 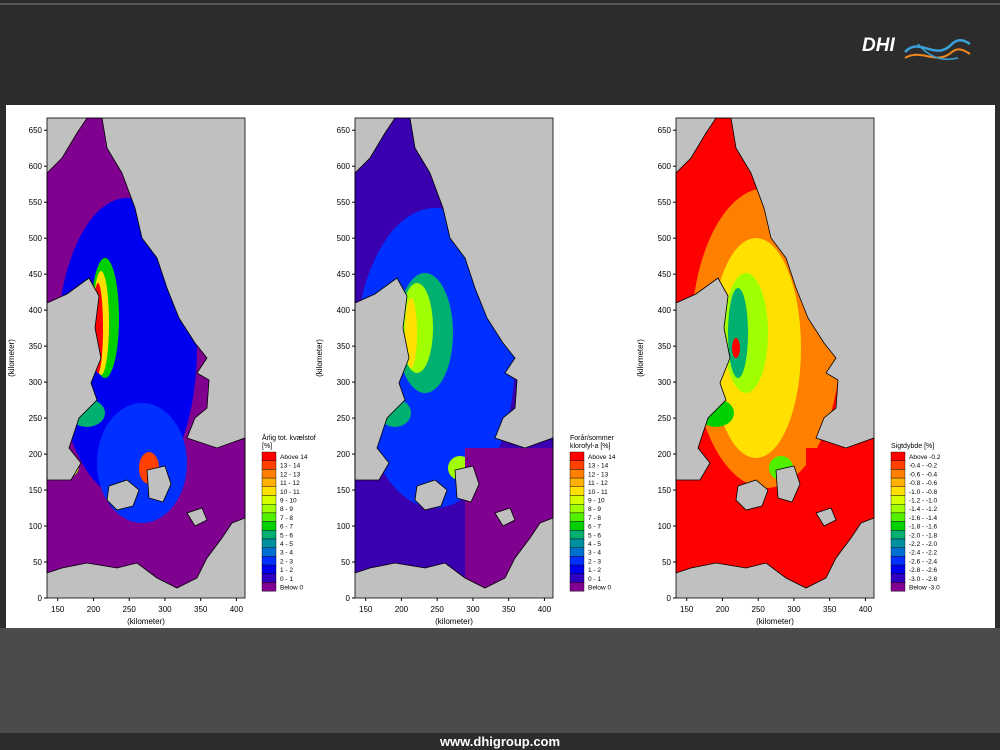 What do you see at coordinates (290, 474) in the screenshot?
I see `legend-label: 12 - 13` at bounding box center [290, 474].